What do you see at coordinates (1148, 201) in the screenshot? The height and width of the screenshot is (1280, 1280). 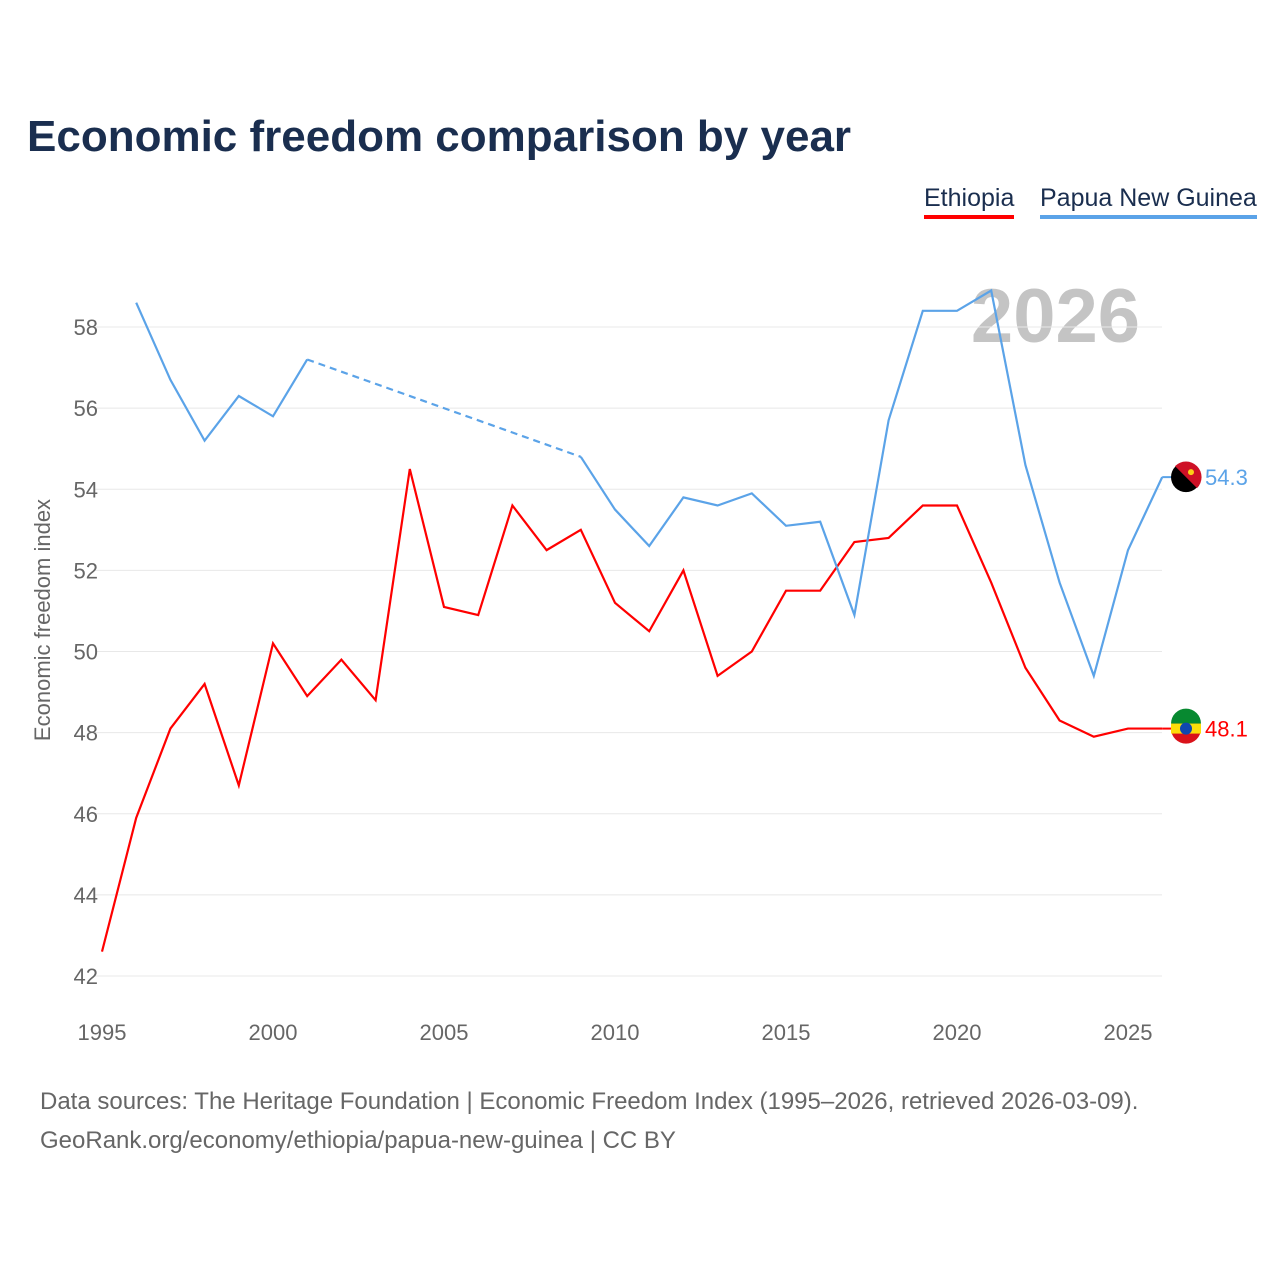 I see `legend-papua-new-guinea: Papua New Guinea` at bounding box center [1148, 201].